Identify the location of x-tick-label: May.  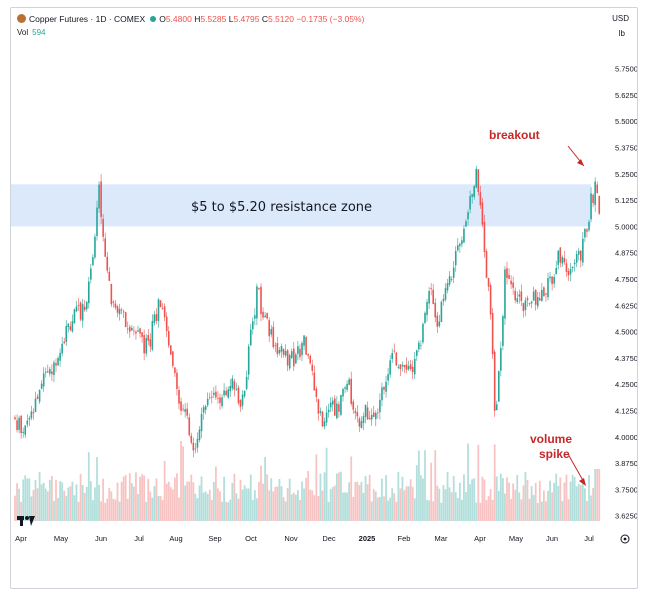
(516, 538).